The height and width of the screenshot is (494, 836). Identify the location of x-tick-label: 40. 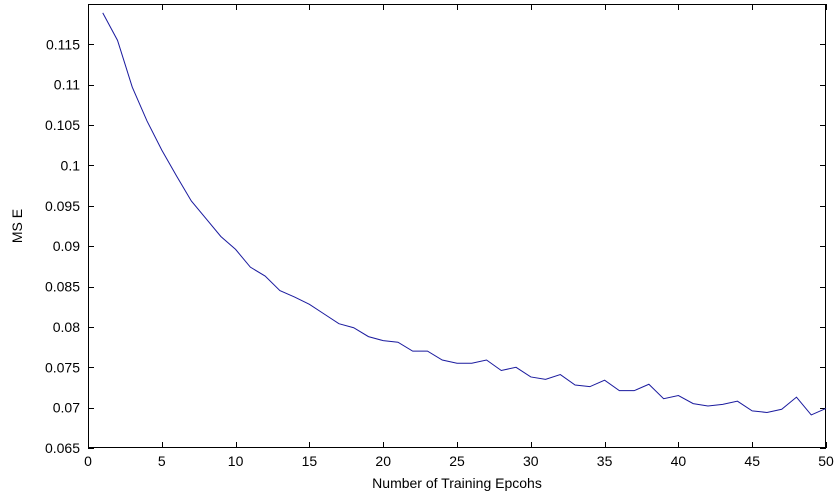
(679, 461).